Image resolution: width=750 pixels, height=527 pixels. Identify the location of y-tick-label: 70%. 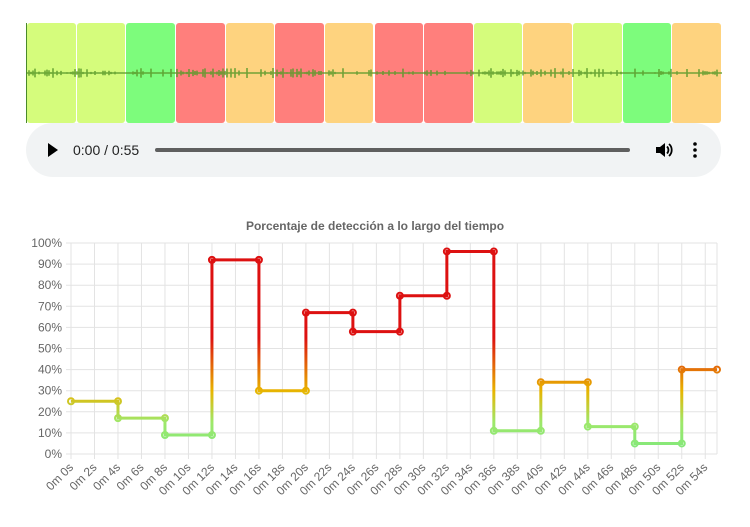
(50, 306).